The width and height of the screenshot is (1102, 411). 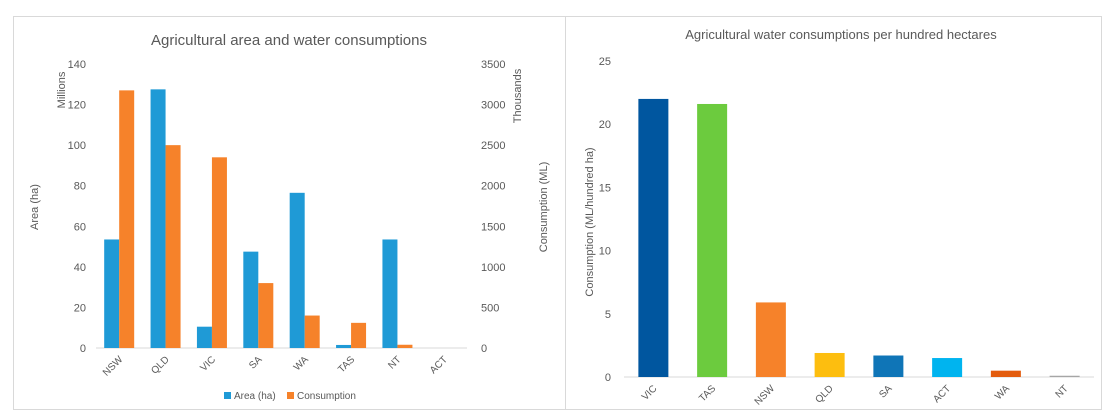 I want to click on left-y-tick-label: 140, so click(x=77, y=65).